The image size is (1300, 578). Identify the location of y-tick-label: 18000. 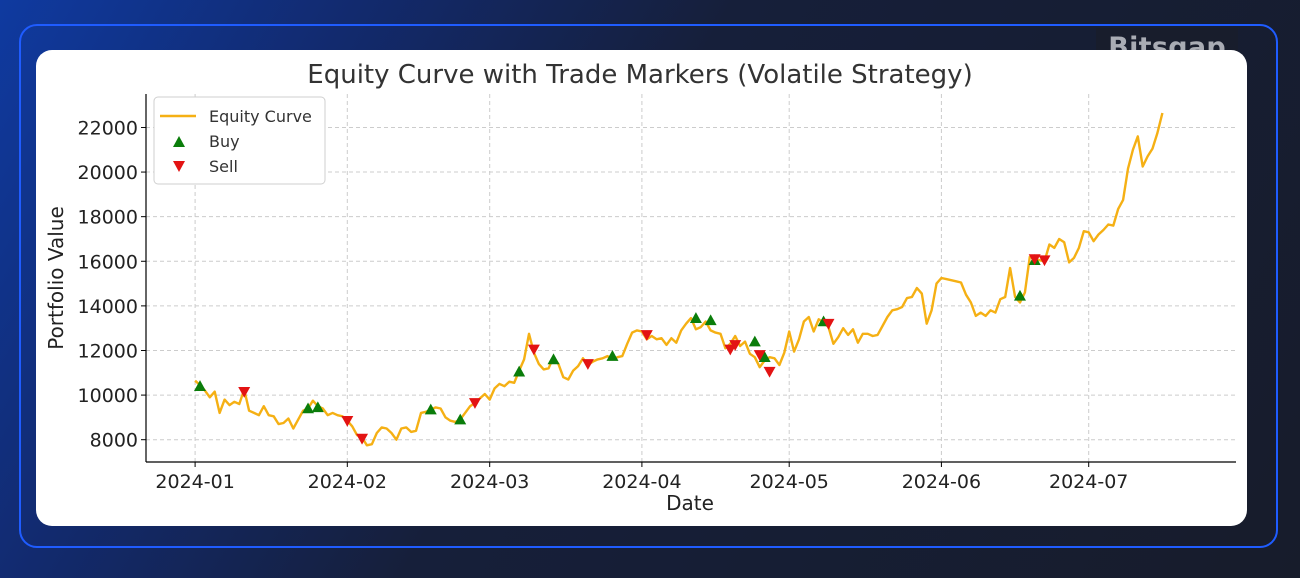
(108, 218).